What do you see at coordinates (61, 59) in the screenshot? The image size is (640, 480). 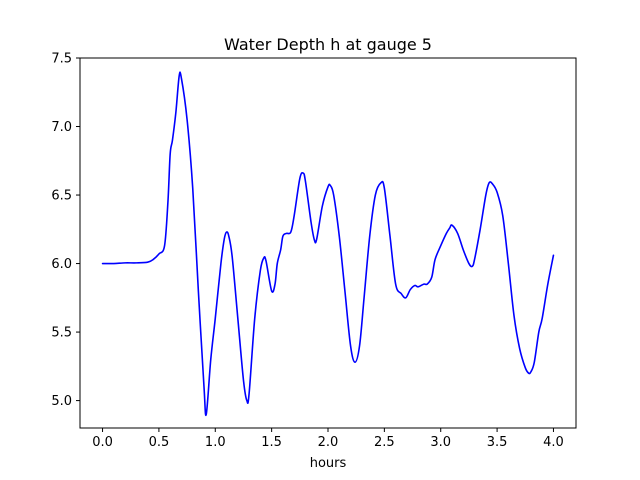 I see `y-tick-label: 7.5` at bounding box center [61, 59].